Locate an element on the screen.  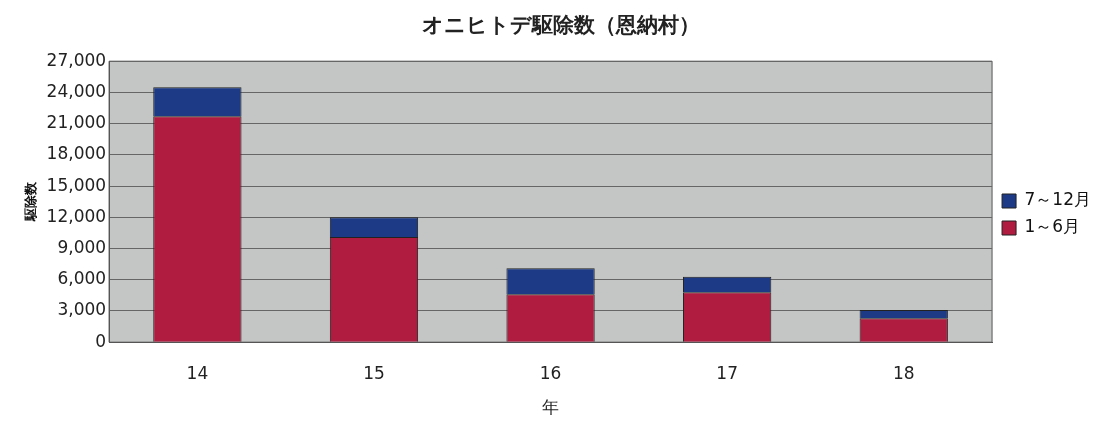
y-tick-label: 18,000 is located at coordinates (76, 153).